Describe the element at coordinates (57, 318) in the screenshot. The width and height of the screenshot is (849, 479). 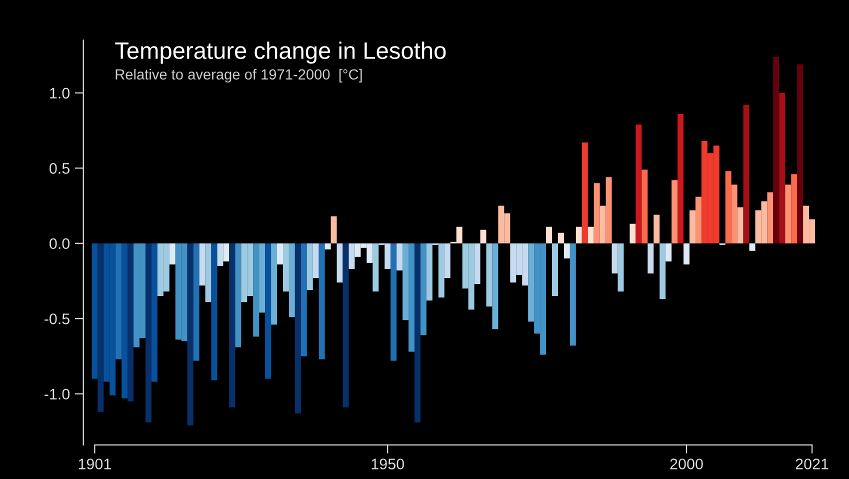
I see `y-tick-label: -0.5` at that location.